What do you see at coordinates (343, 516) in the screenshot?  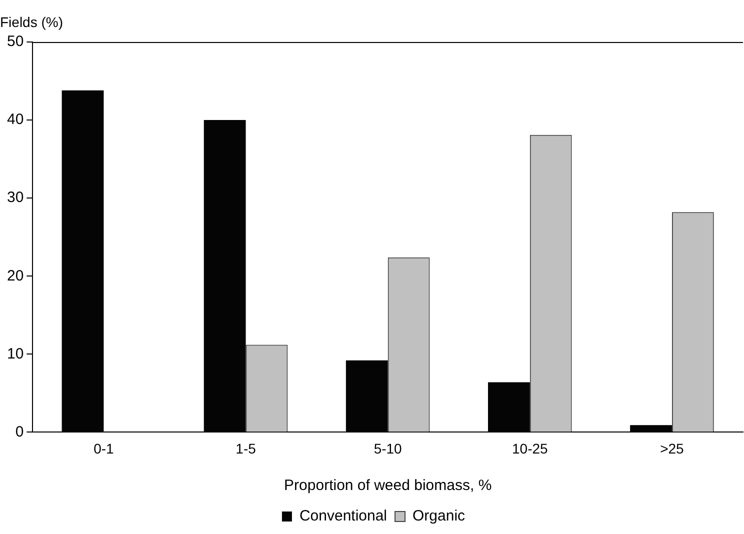 I see `legend-label: Conventional` at bounding box center [343, 516].